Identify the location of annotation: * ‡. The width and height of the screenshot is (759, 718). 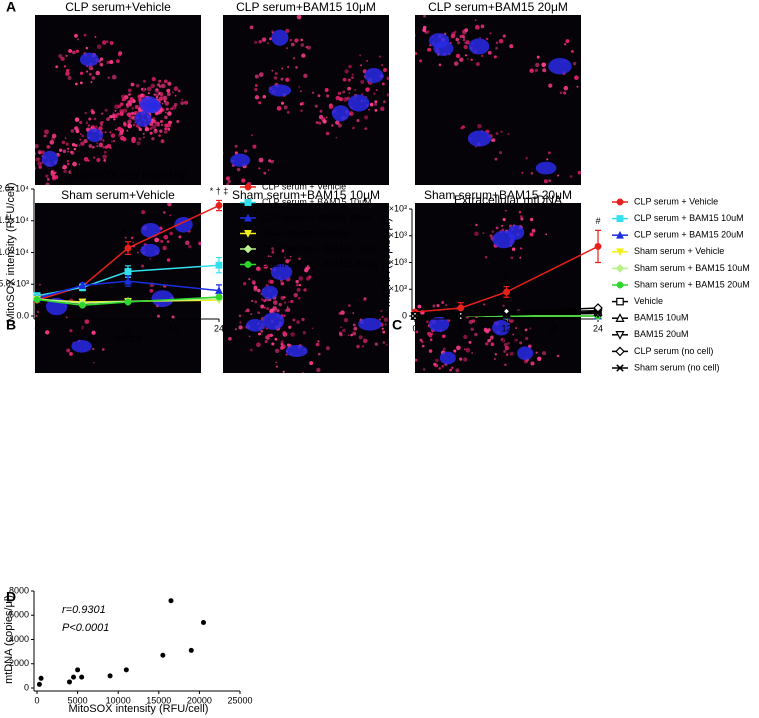
(127, 232).